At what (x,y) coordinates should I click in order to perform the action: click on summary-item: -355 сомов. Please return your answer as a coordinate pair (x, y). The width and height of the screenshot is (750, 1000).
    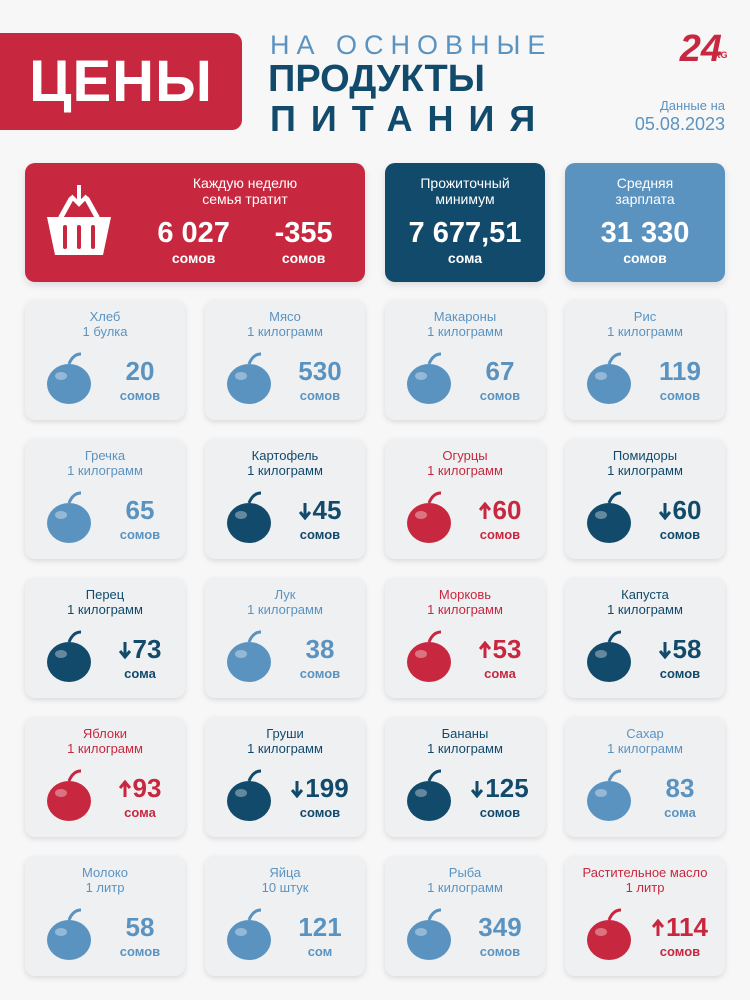
    Looking at the image, I should click on (304, 241).